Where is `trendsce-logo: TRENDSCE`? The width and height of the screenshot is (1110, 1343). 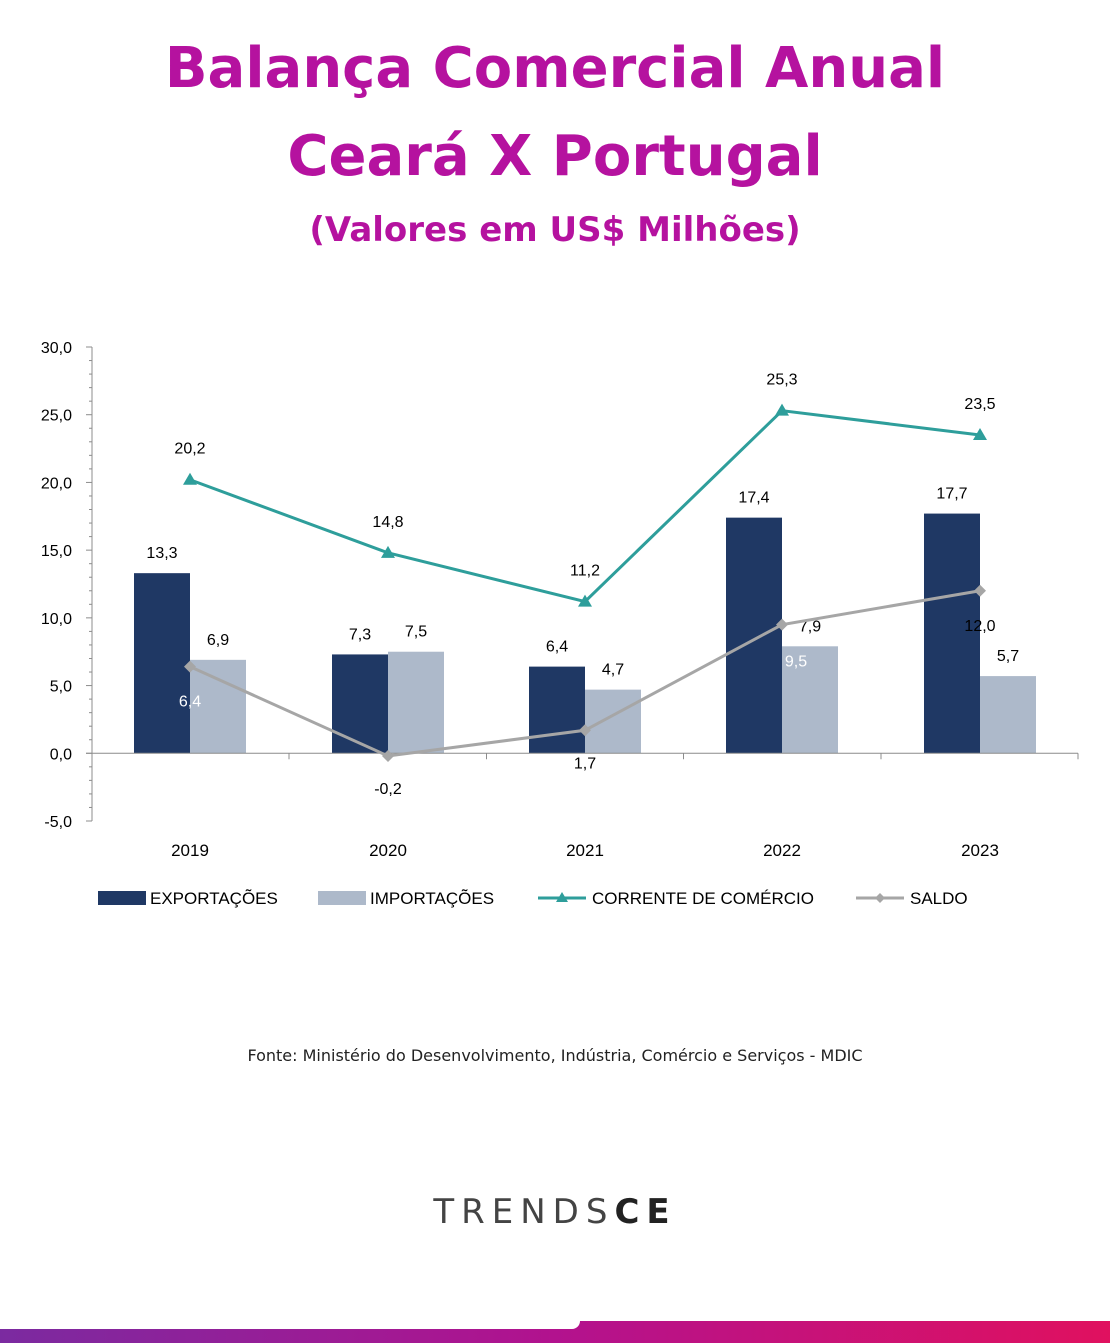
trendsce-logo: TRENDSCE is located at coordinates (555, 1212).